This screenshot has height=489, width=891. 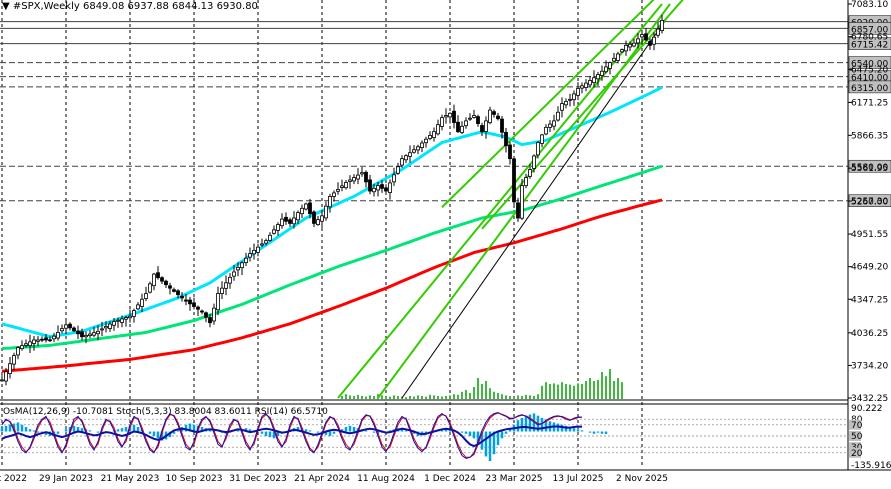 What do you see at coordinates (258, 479) in the screenshot?
I see `time-tick-label: 31 Dec 2023` at bounding box center [258, 479].